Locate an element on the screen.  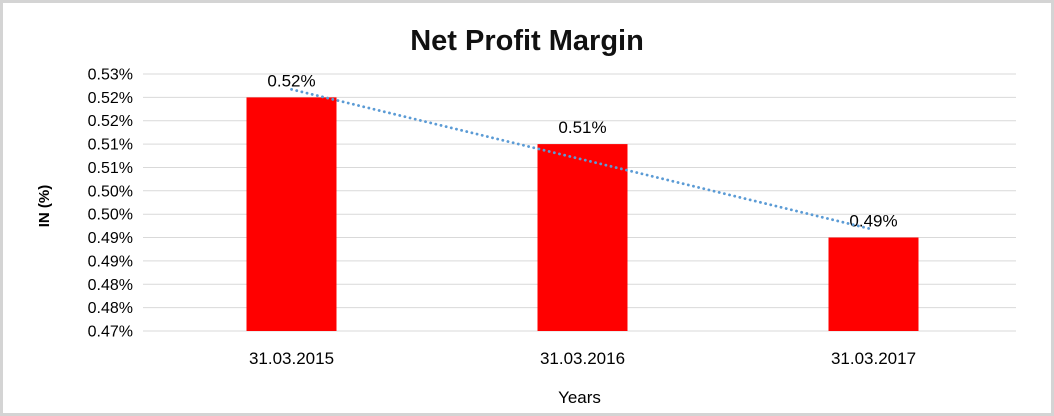
bar-data-label: 0.52% is located at coordinates (291, 80).